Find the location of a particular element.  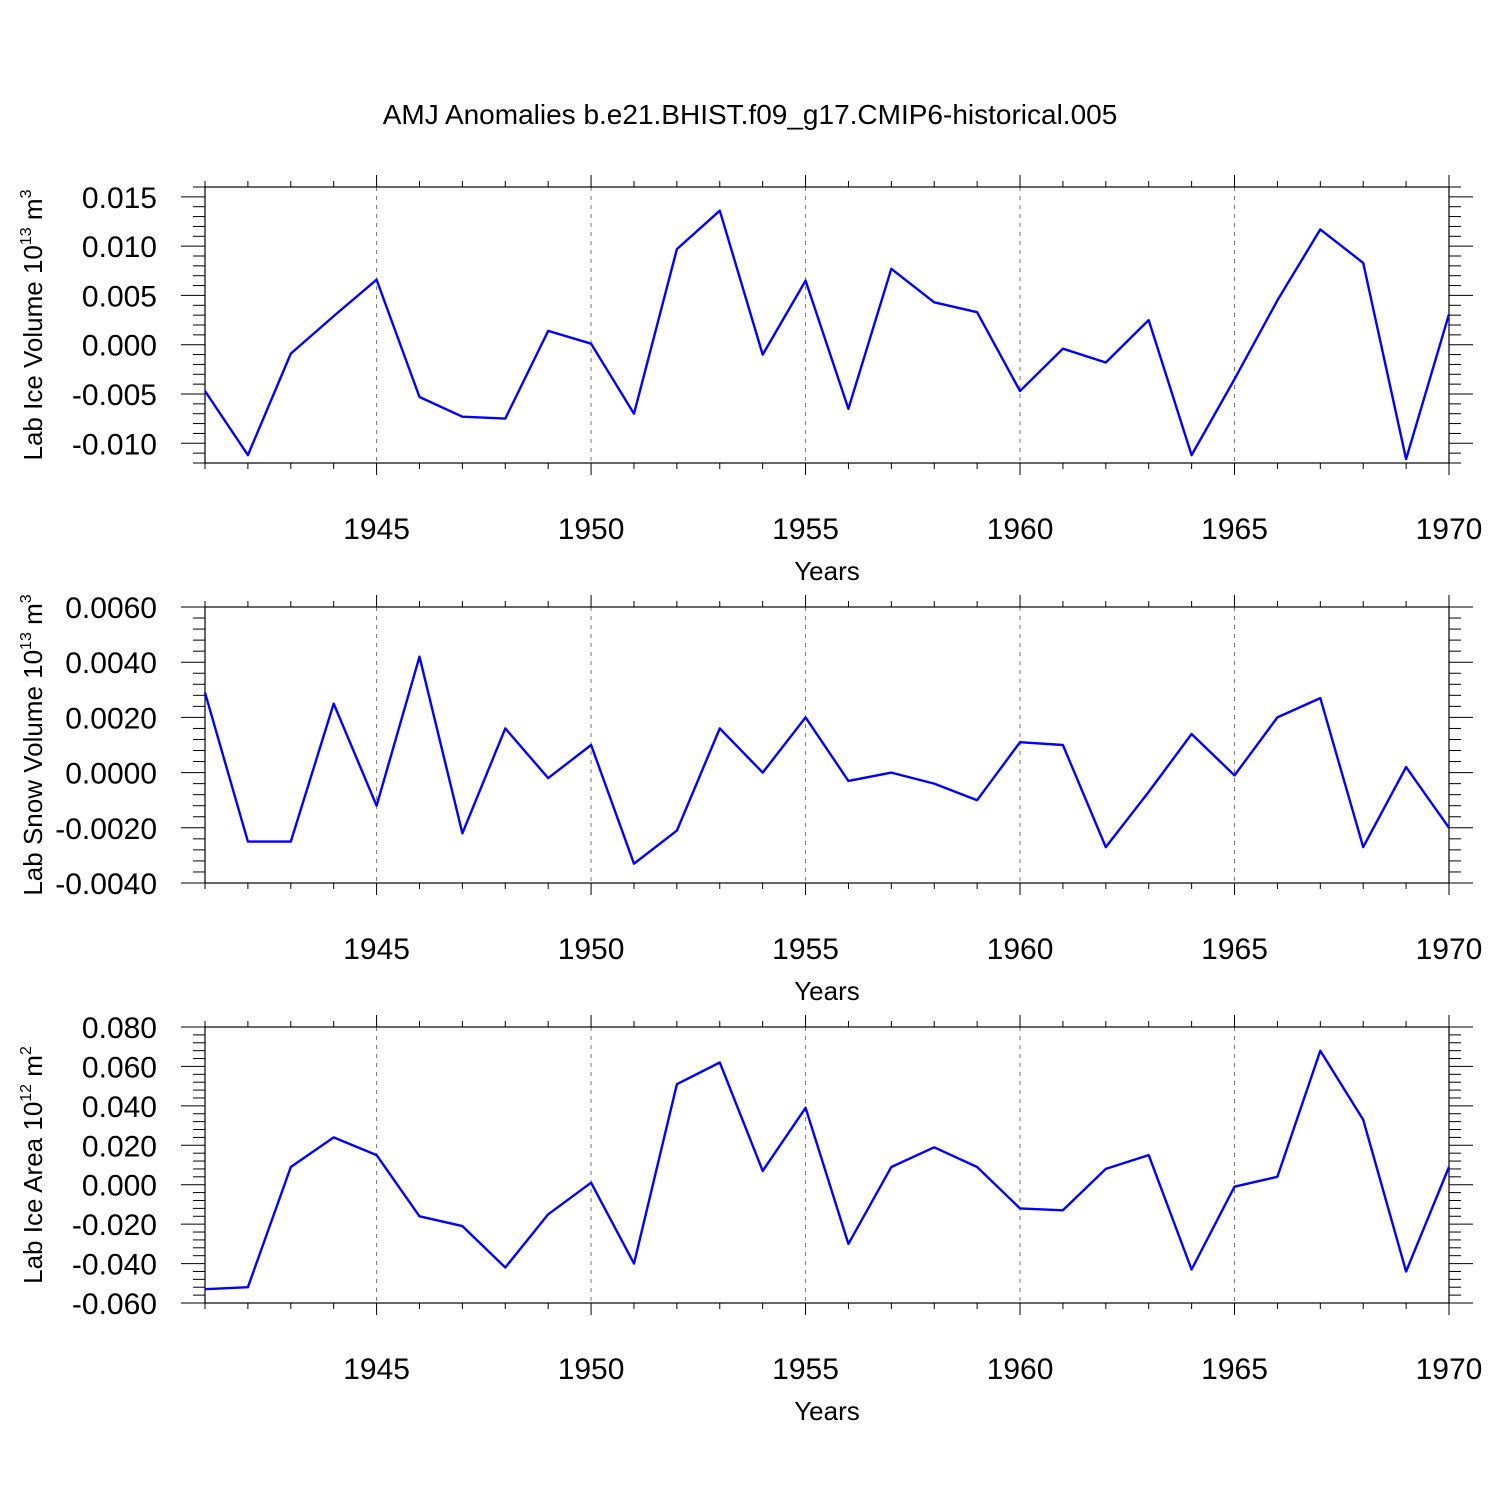

y-tick-label: 0.010 is located at coordinates (119, 247).